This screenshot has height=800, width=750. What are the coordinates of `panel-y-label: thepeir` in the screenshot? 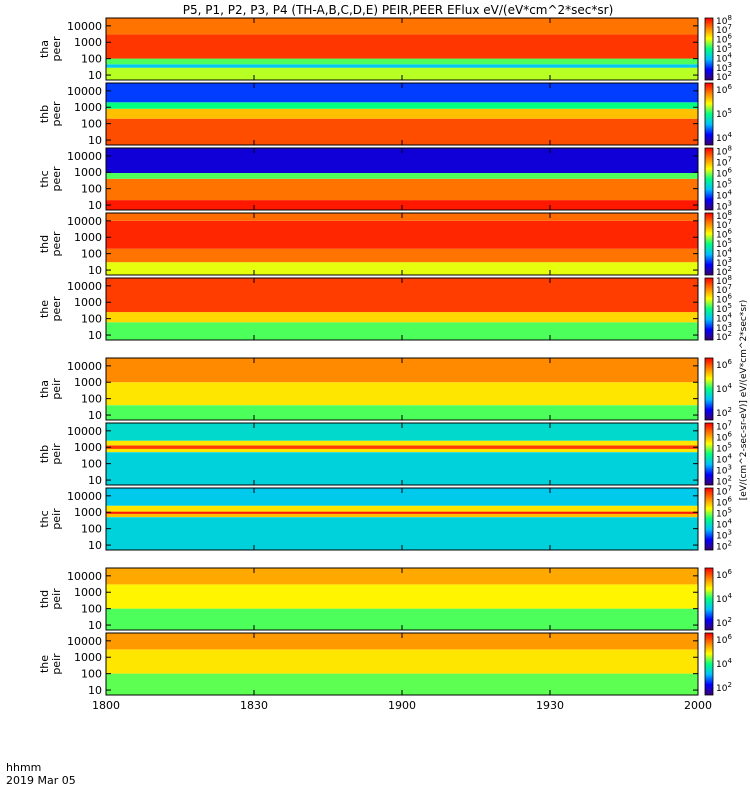 It's located at (50, 664).